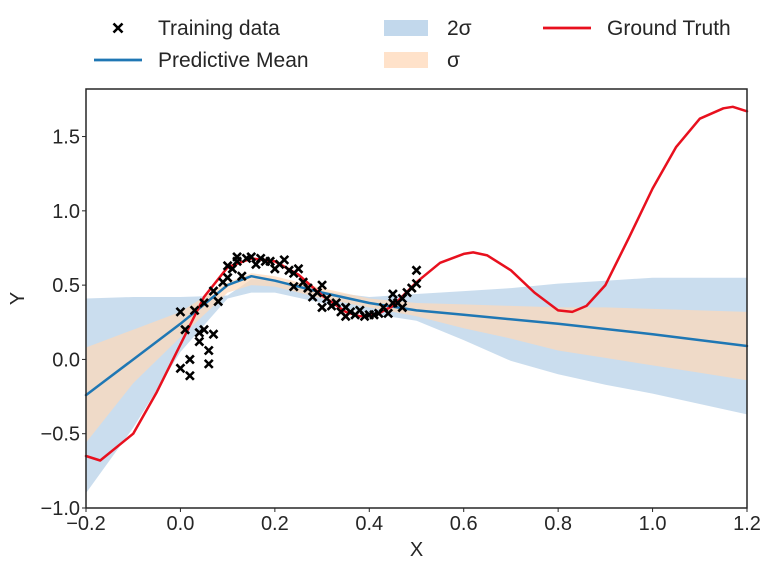  What do you see at coordinates (85, 524) in the screenshot?
I see `x-tick-label: −0.2` at bounding box center [85, 524].